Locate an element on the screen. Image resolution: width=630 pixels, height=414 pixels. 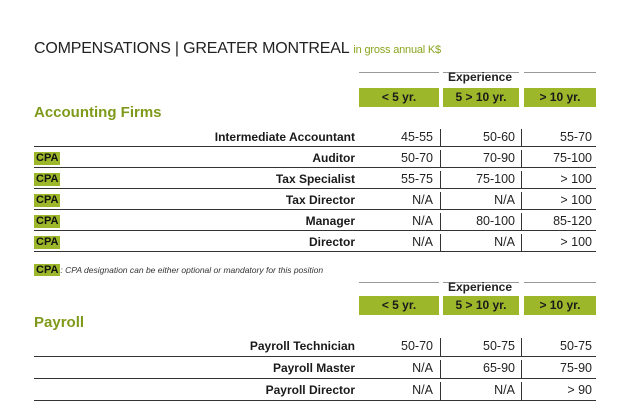
title-subtitle: in gross annual K$ is located at coordinates (397, 50).